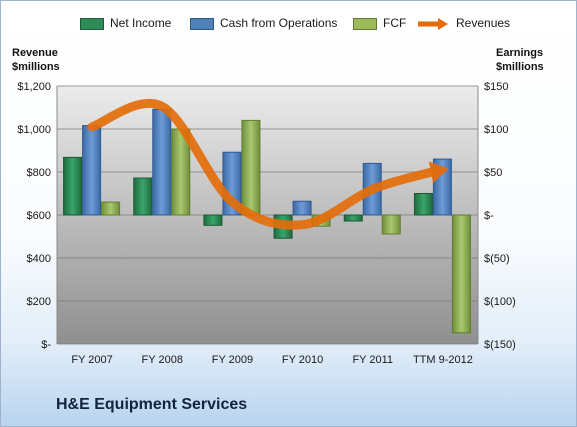 Image resolution: width=577 pixels, height=427 pixels. Describe the element at coordinates (433, 24) in the screenshot. I see `legend-arrow-revenues` at that location.